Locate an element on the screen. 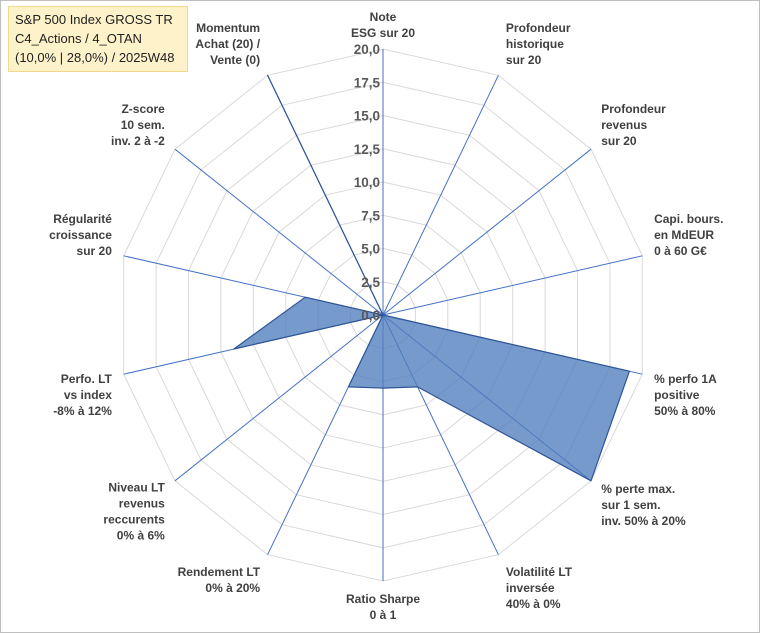  axis-label: Niveau LT revenus reccurents 0% à 6% is located at coordinates (134, 511).